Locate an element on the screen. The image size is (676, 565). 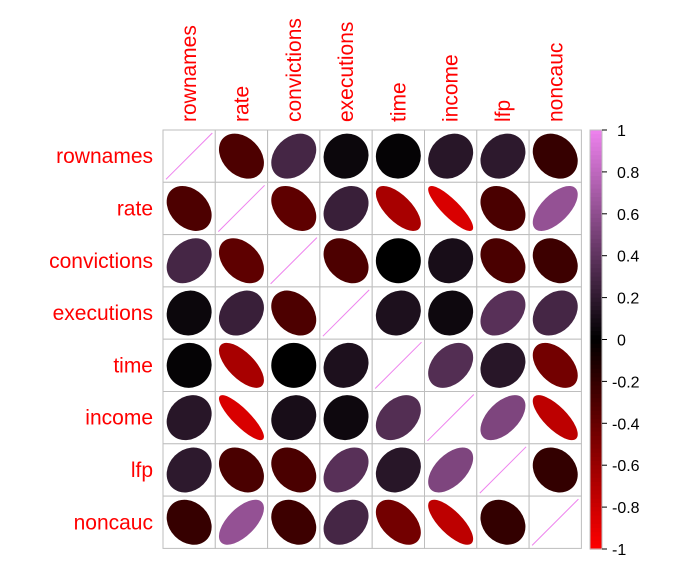
column-label-noncauc: noncauc is located at coordinates (555, 82).